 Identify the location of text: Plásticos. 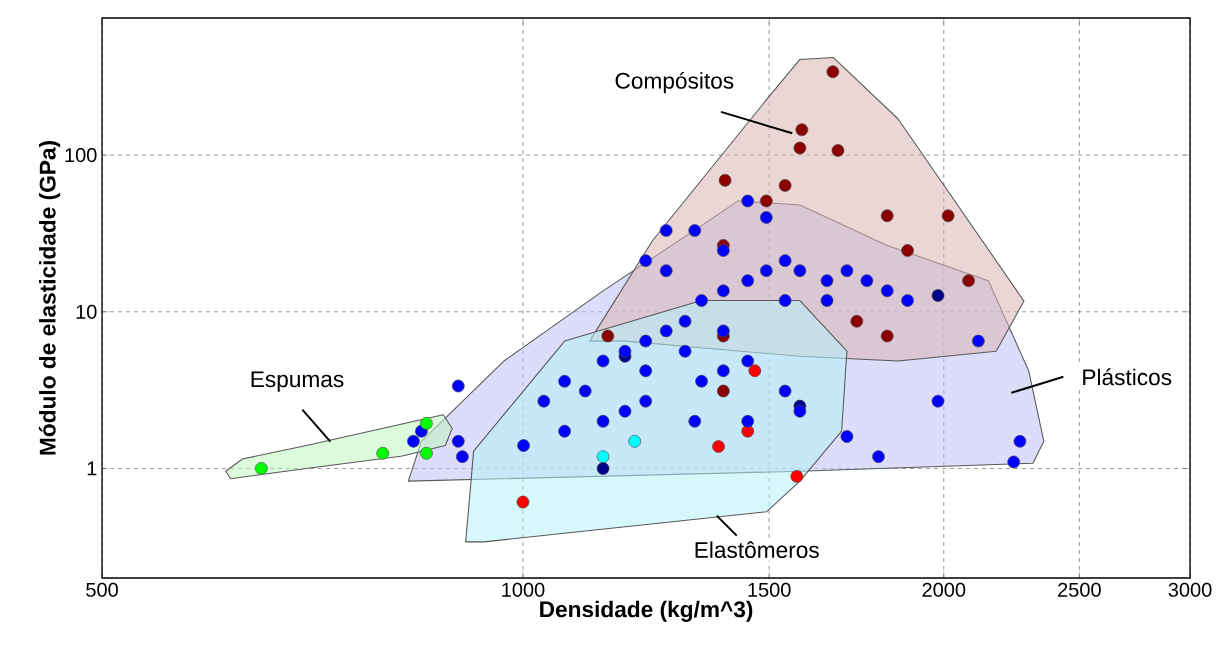
(1127, 377).